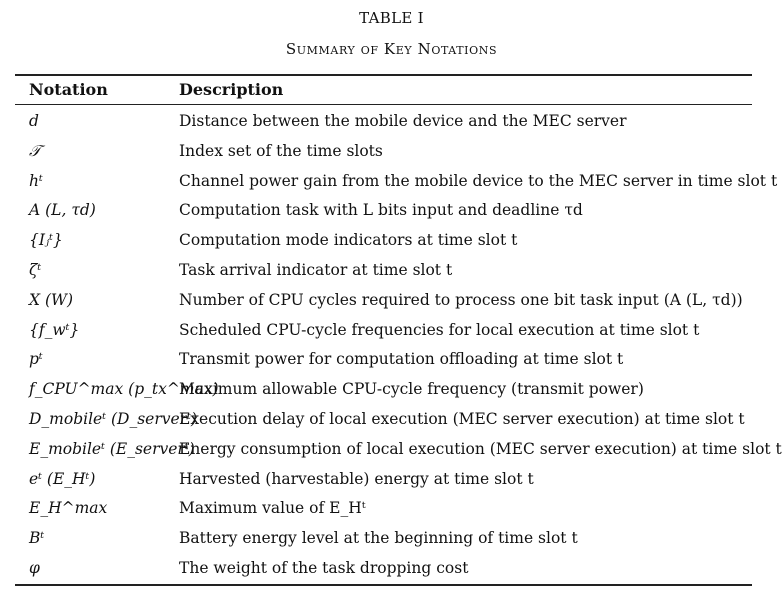 This screenshot has width=783, height=598. Describe the element at coordinates (35, 150) in the screenshot. I see `notation-cell: 𝒯` at that location.